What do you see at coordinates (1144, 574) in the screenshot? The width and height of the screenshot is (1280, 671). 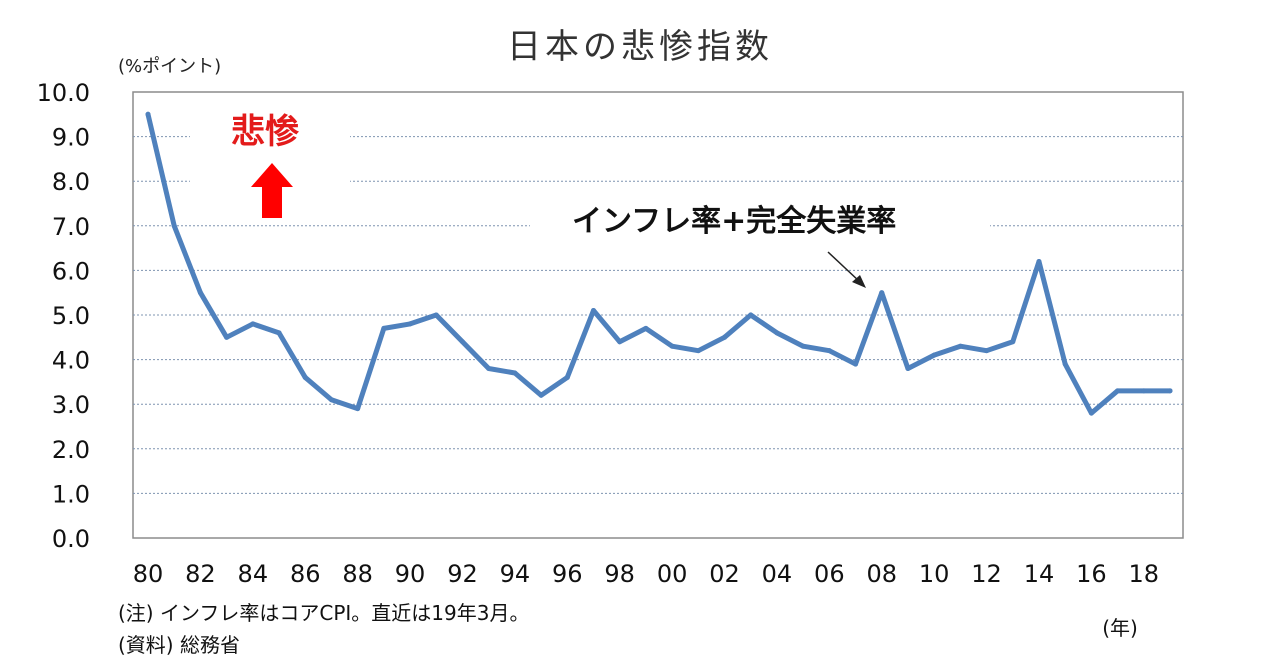 I see `x-tick-label: 18` at bounding box center [1144, 574].